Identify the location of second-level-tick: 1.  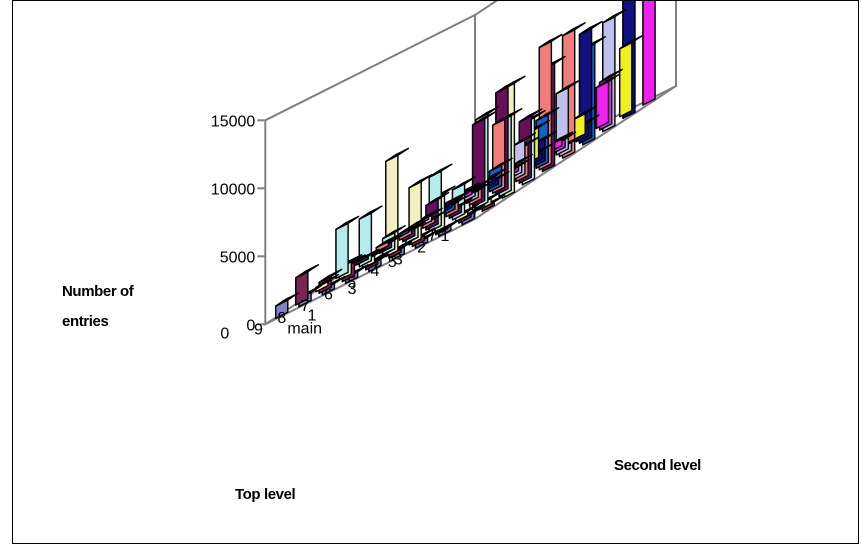
(311, 315).